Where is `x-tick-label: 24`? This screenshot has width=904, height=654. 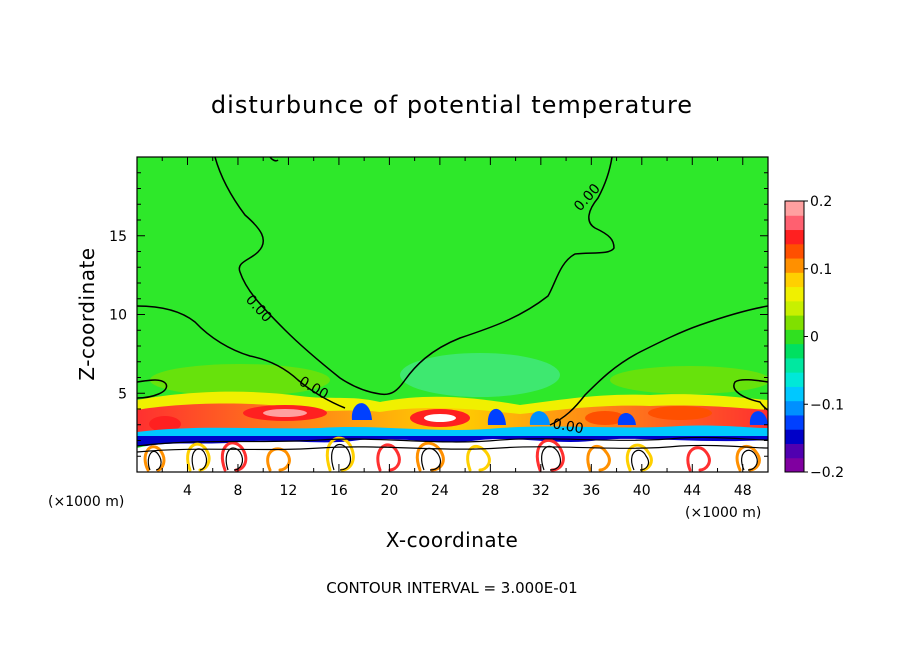
x-tick-label: 24 is located at coordinates (440, 491).